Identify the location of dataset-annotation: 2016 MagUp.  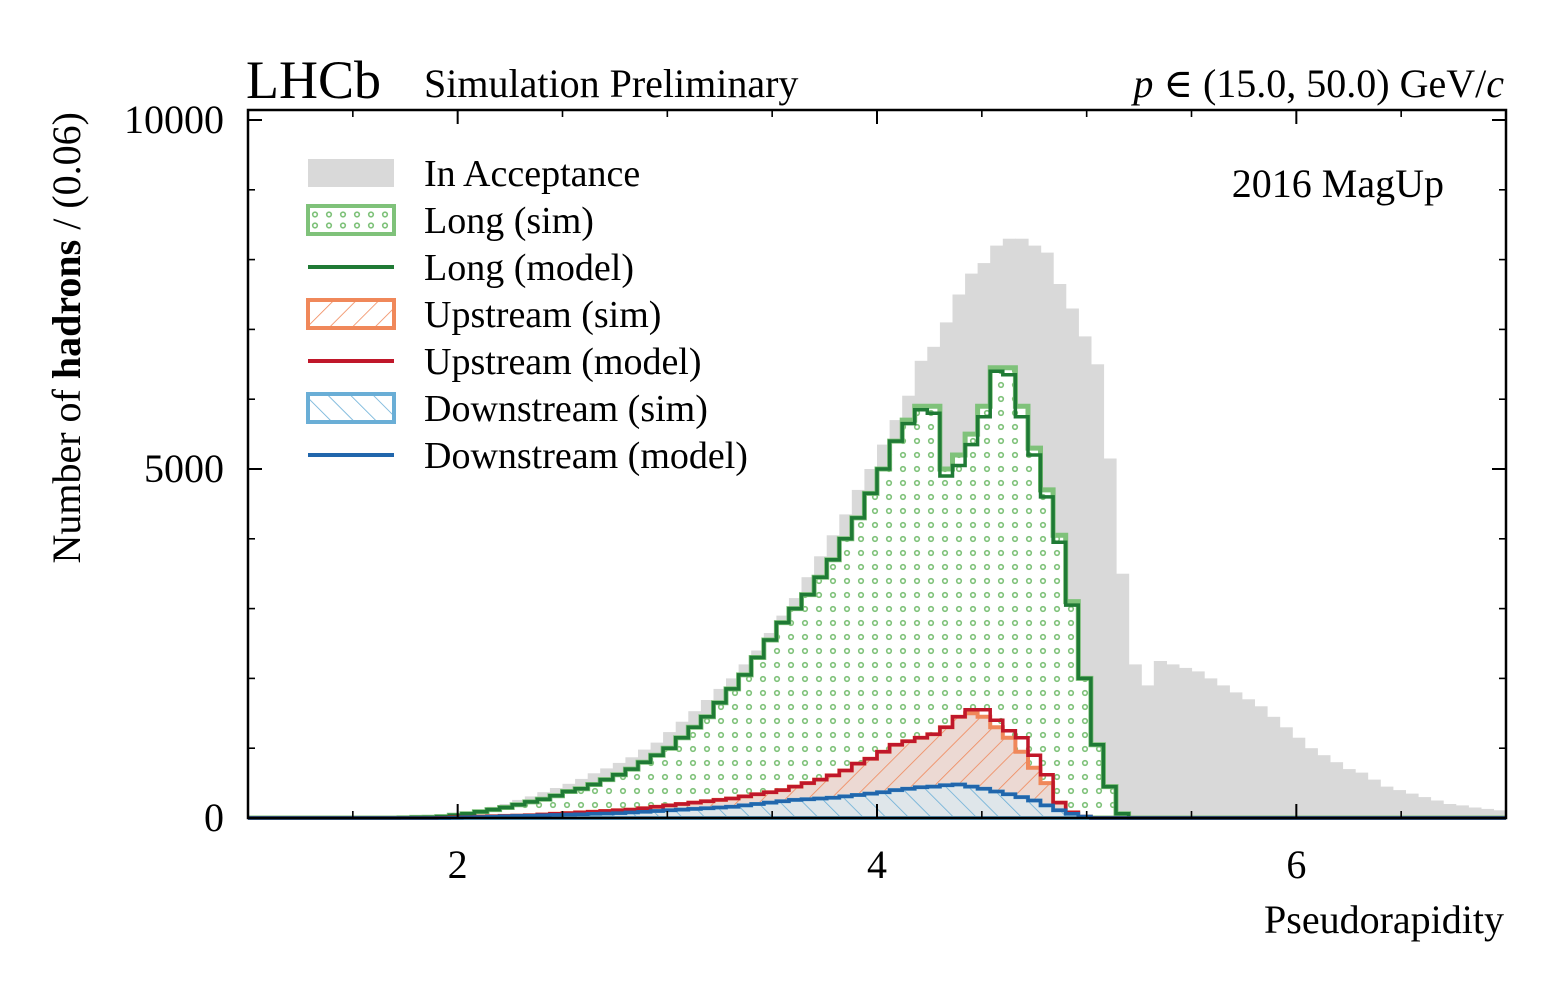
(1338, 183).